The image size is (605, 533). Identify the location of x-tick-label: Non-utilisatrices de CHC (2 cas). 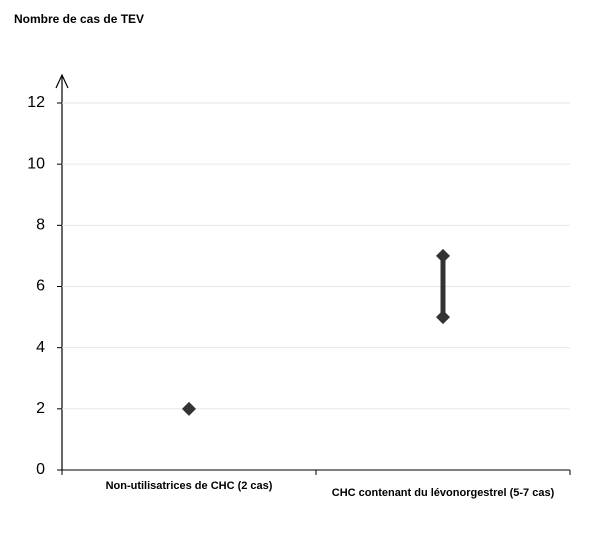
(189, 486).